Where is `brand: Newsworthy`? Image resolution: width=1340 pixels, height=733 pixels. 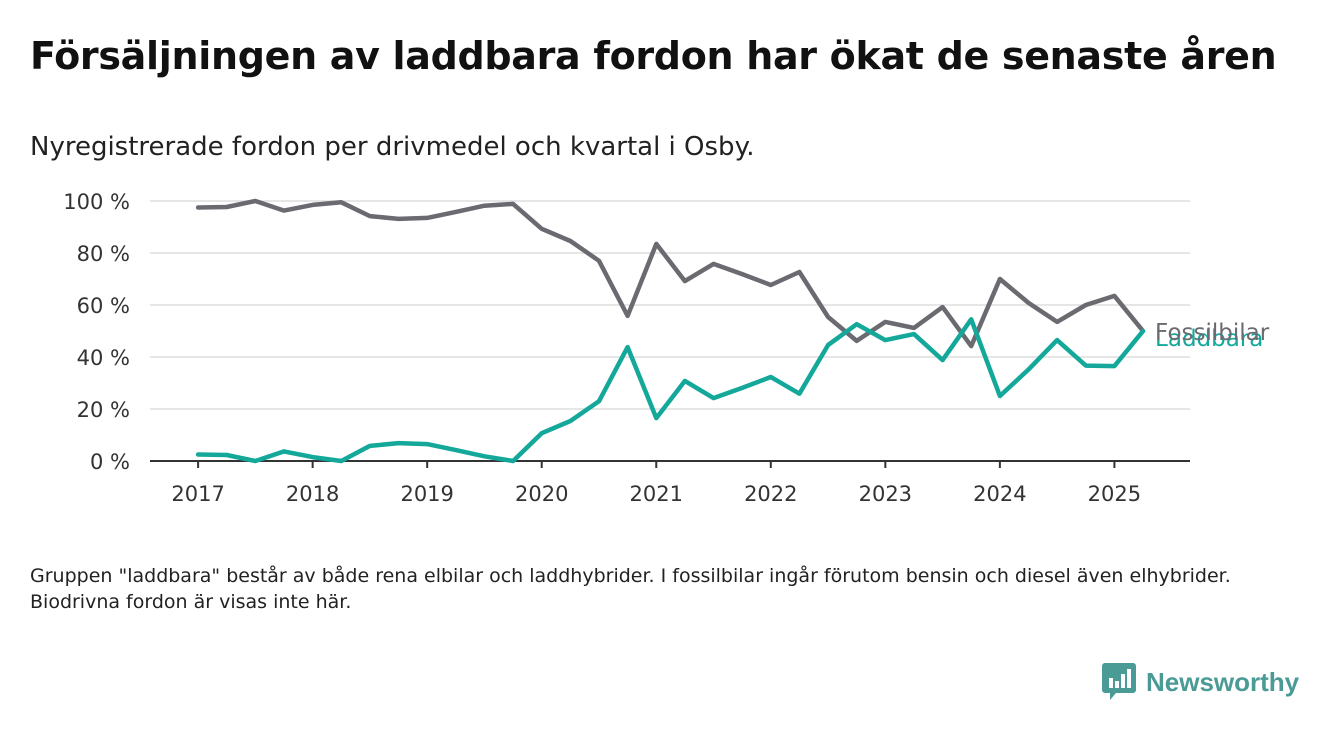
brand: Newsworthy is located at coordinates (1200, 682).